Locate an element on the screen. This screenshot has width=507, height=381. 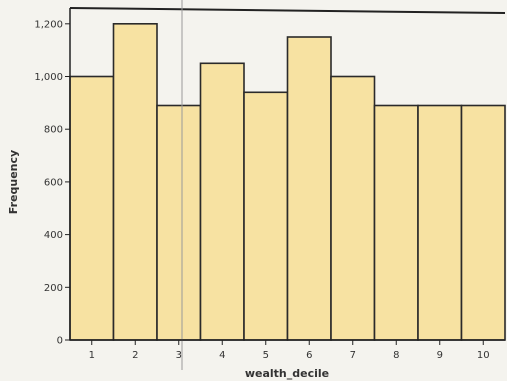
x-tick-label-9: 9 is located at coordinates (440, 355).